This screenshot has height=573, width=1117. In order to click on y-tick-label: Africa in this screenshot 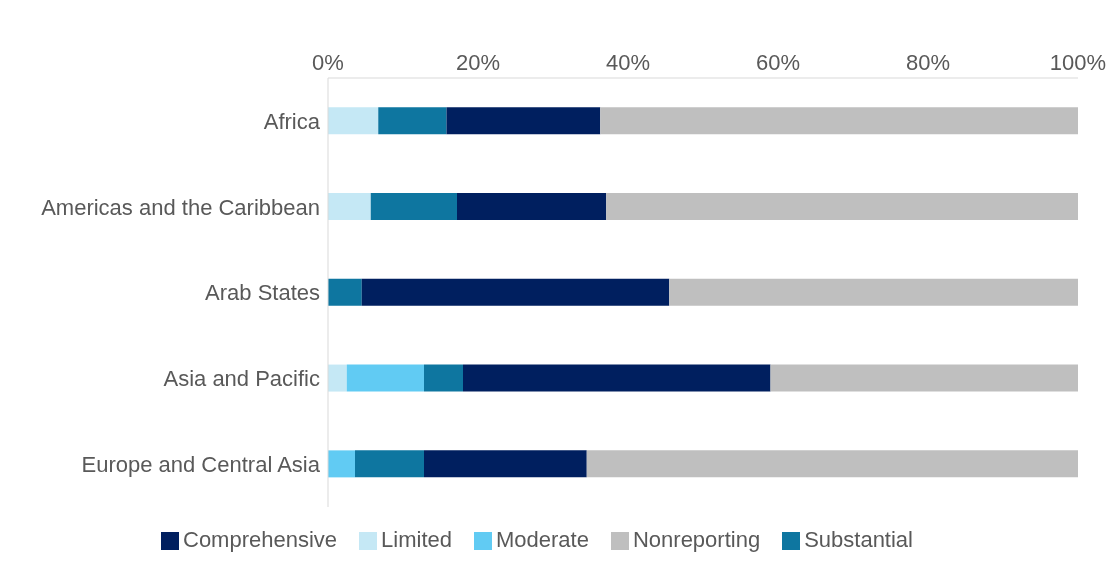, I will do `click(292, 121)`.